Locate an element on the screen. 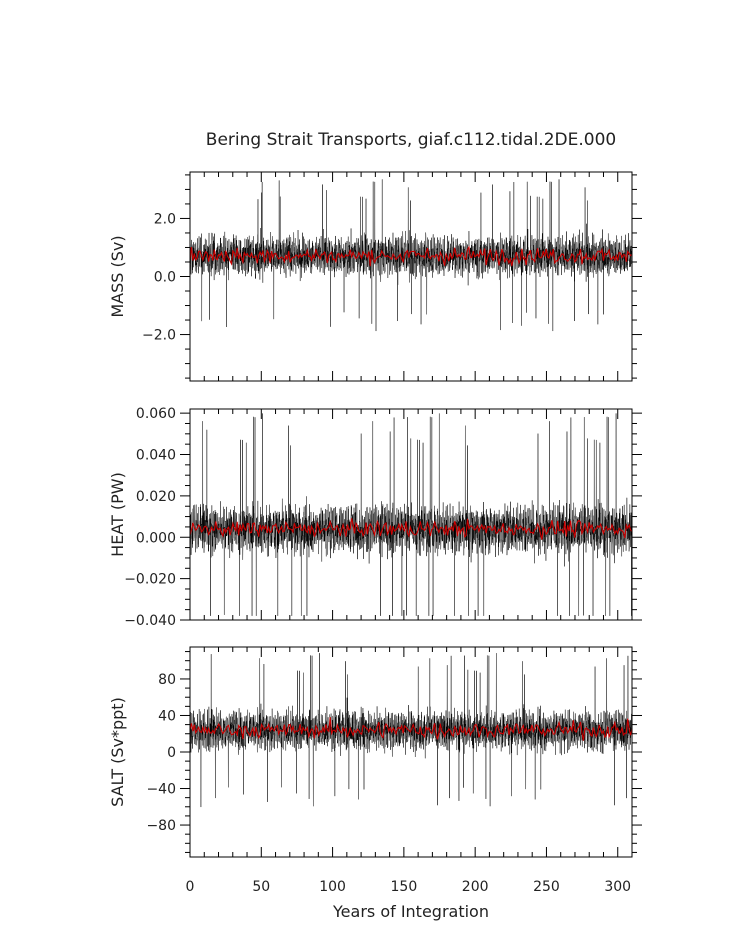 Image resolution: width=733 pixels, height=945 pixels. x-tick-label-4: 200 is located at coordinates (475, 887).